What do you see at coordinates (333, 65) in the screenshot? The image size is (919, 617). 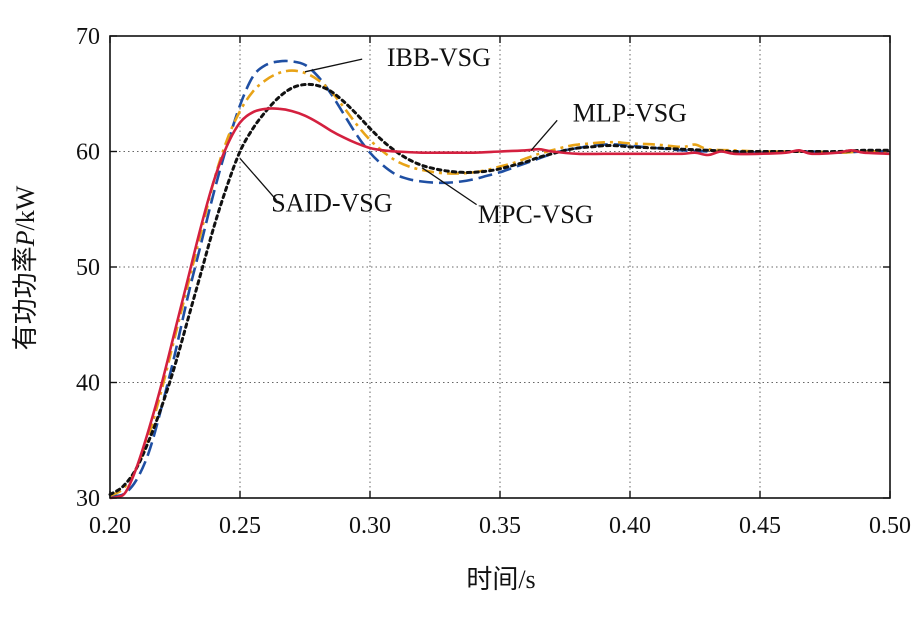 I see `annotation-leader-ibb-vsg` at bounding box center [333, 65].